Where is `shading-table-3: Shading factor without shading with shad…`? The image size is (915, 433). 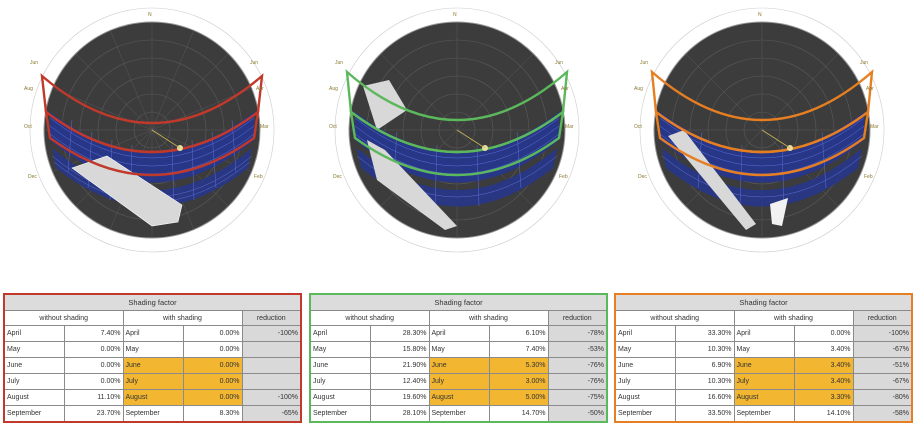 shading-table-3: Shading factor without shading with shad… is located at coordinates (763, 358).